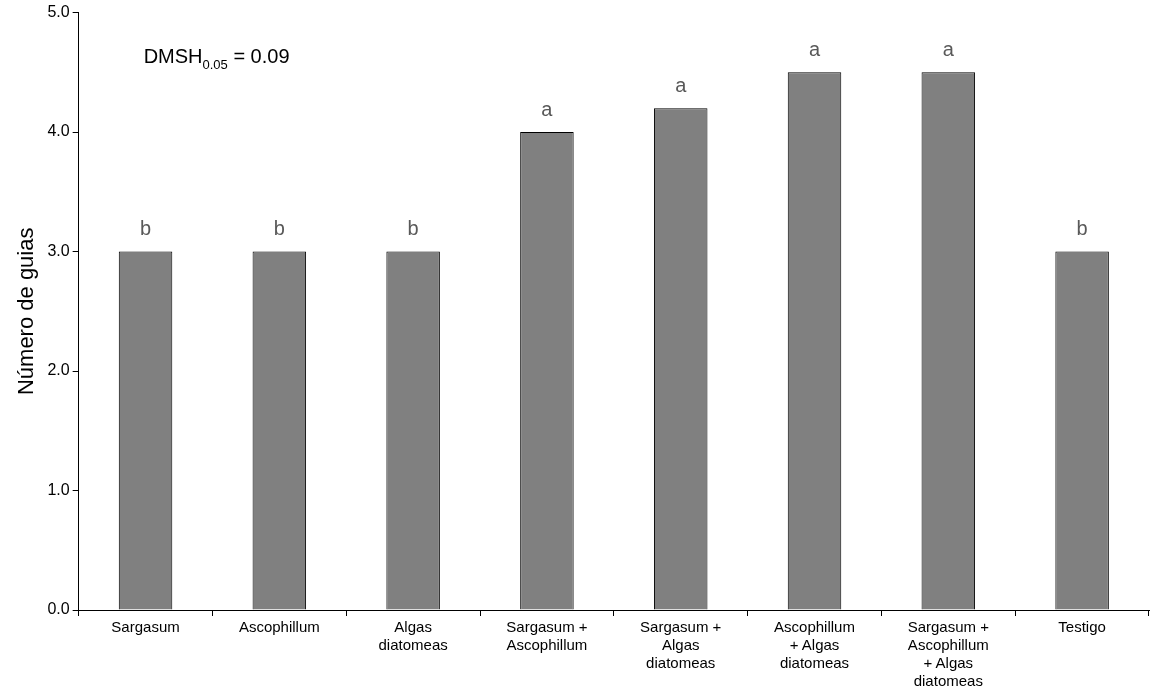  What do you see at coordinates (58, 489) in the screenshot?
I see `y-tick-label: 1.0` at bounding box center [58, 489].